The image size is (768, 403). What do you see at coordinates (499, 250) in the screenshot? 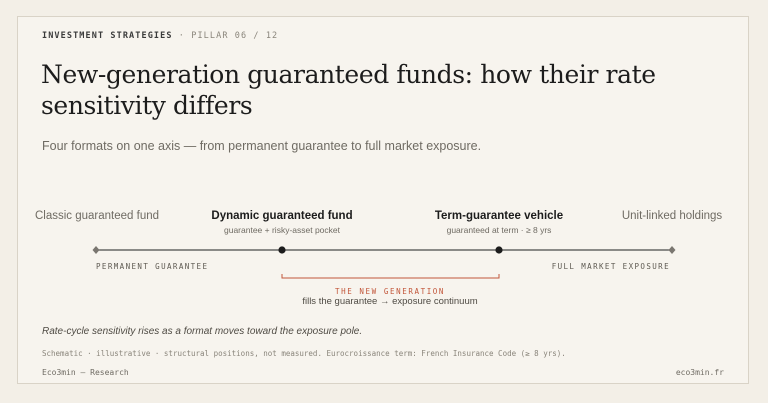
I see `node-term-guarantee` at bounding box center [499, 250].